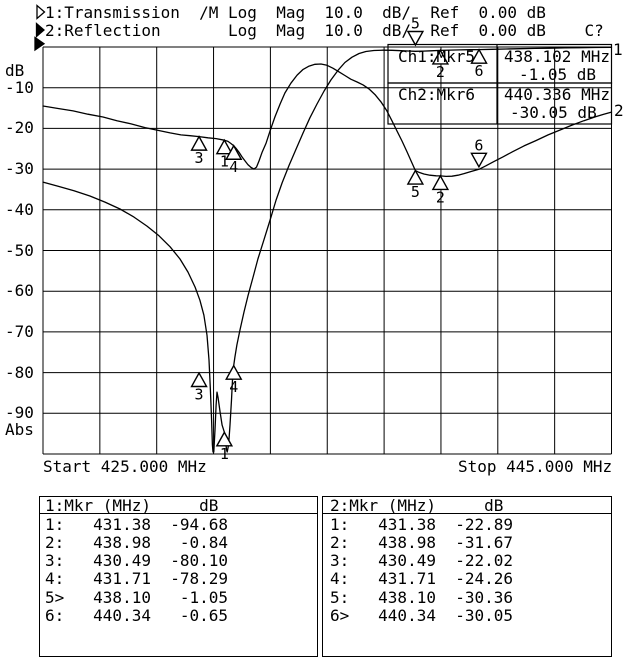 This screenshot has width=640, height=659. Describe the element at coordinates (422, 524) in the screenshot. I see `marker-table-row: 1: 431.38 -22.89` at that location.